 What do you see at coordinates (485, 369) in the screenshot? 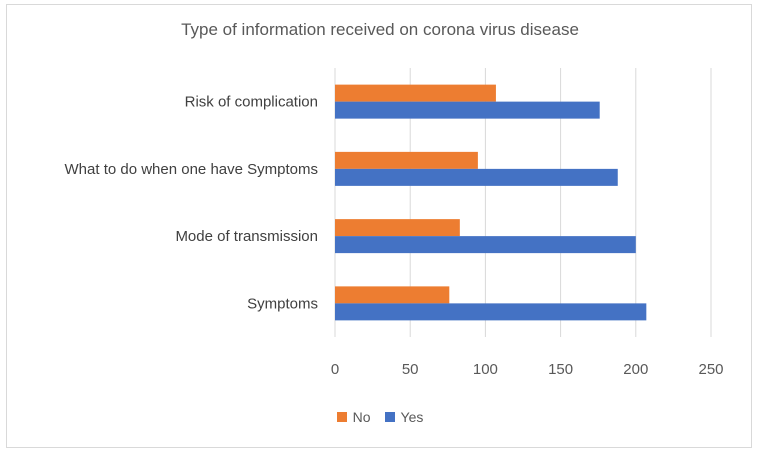
I see `x-tick-label-100: 100` at bounding box center [485, 369].